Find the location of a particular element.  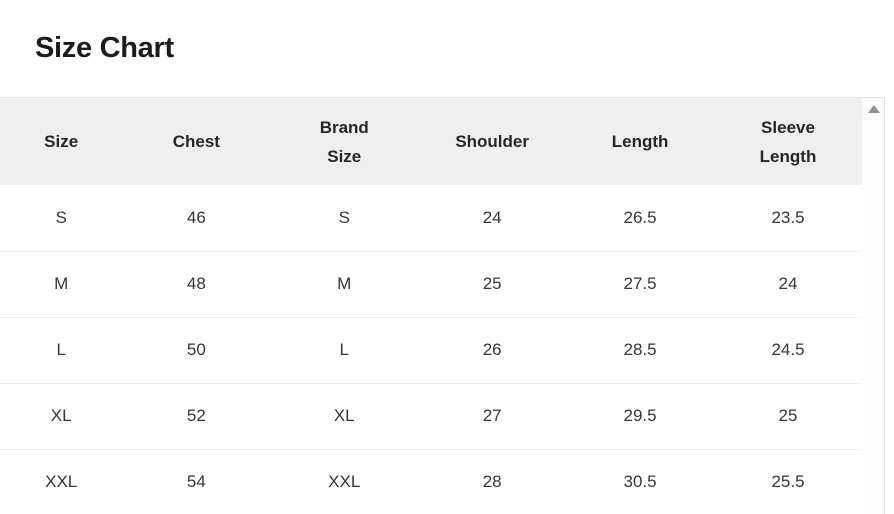

column-header: Chest is located at coordinates (196, 141).